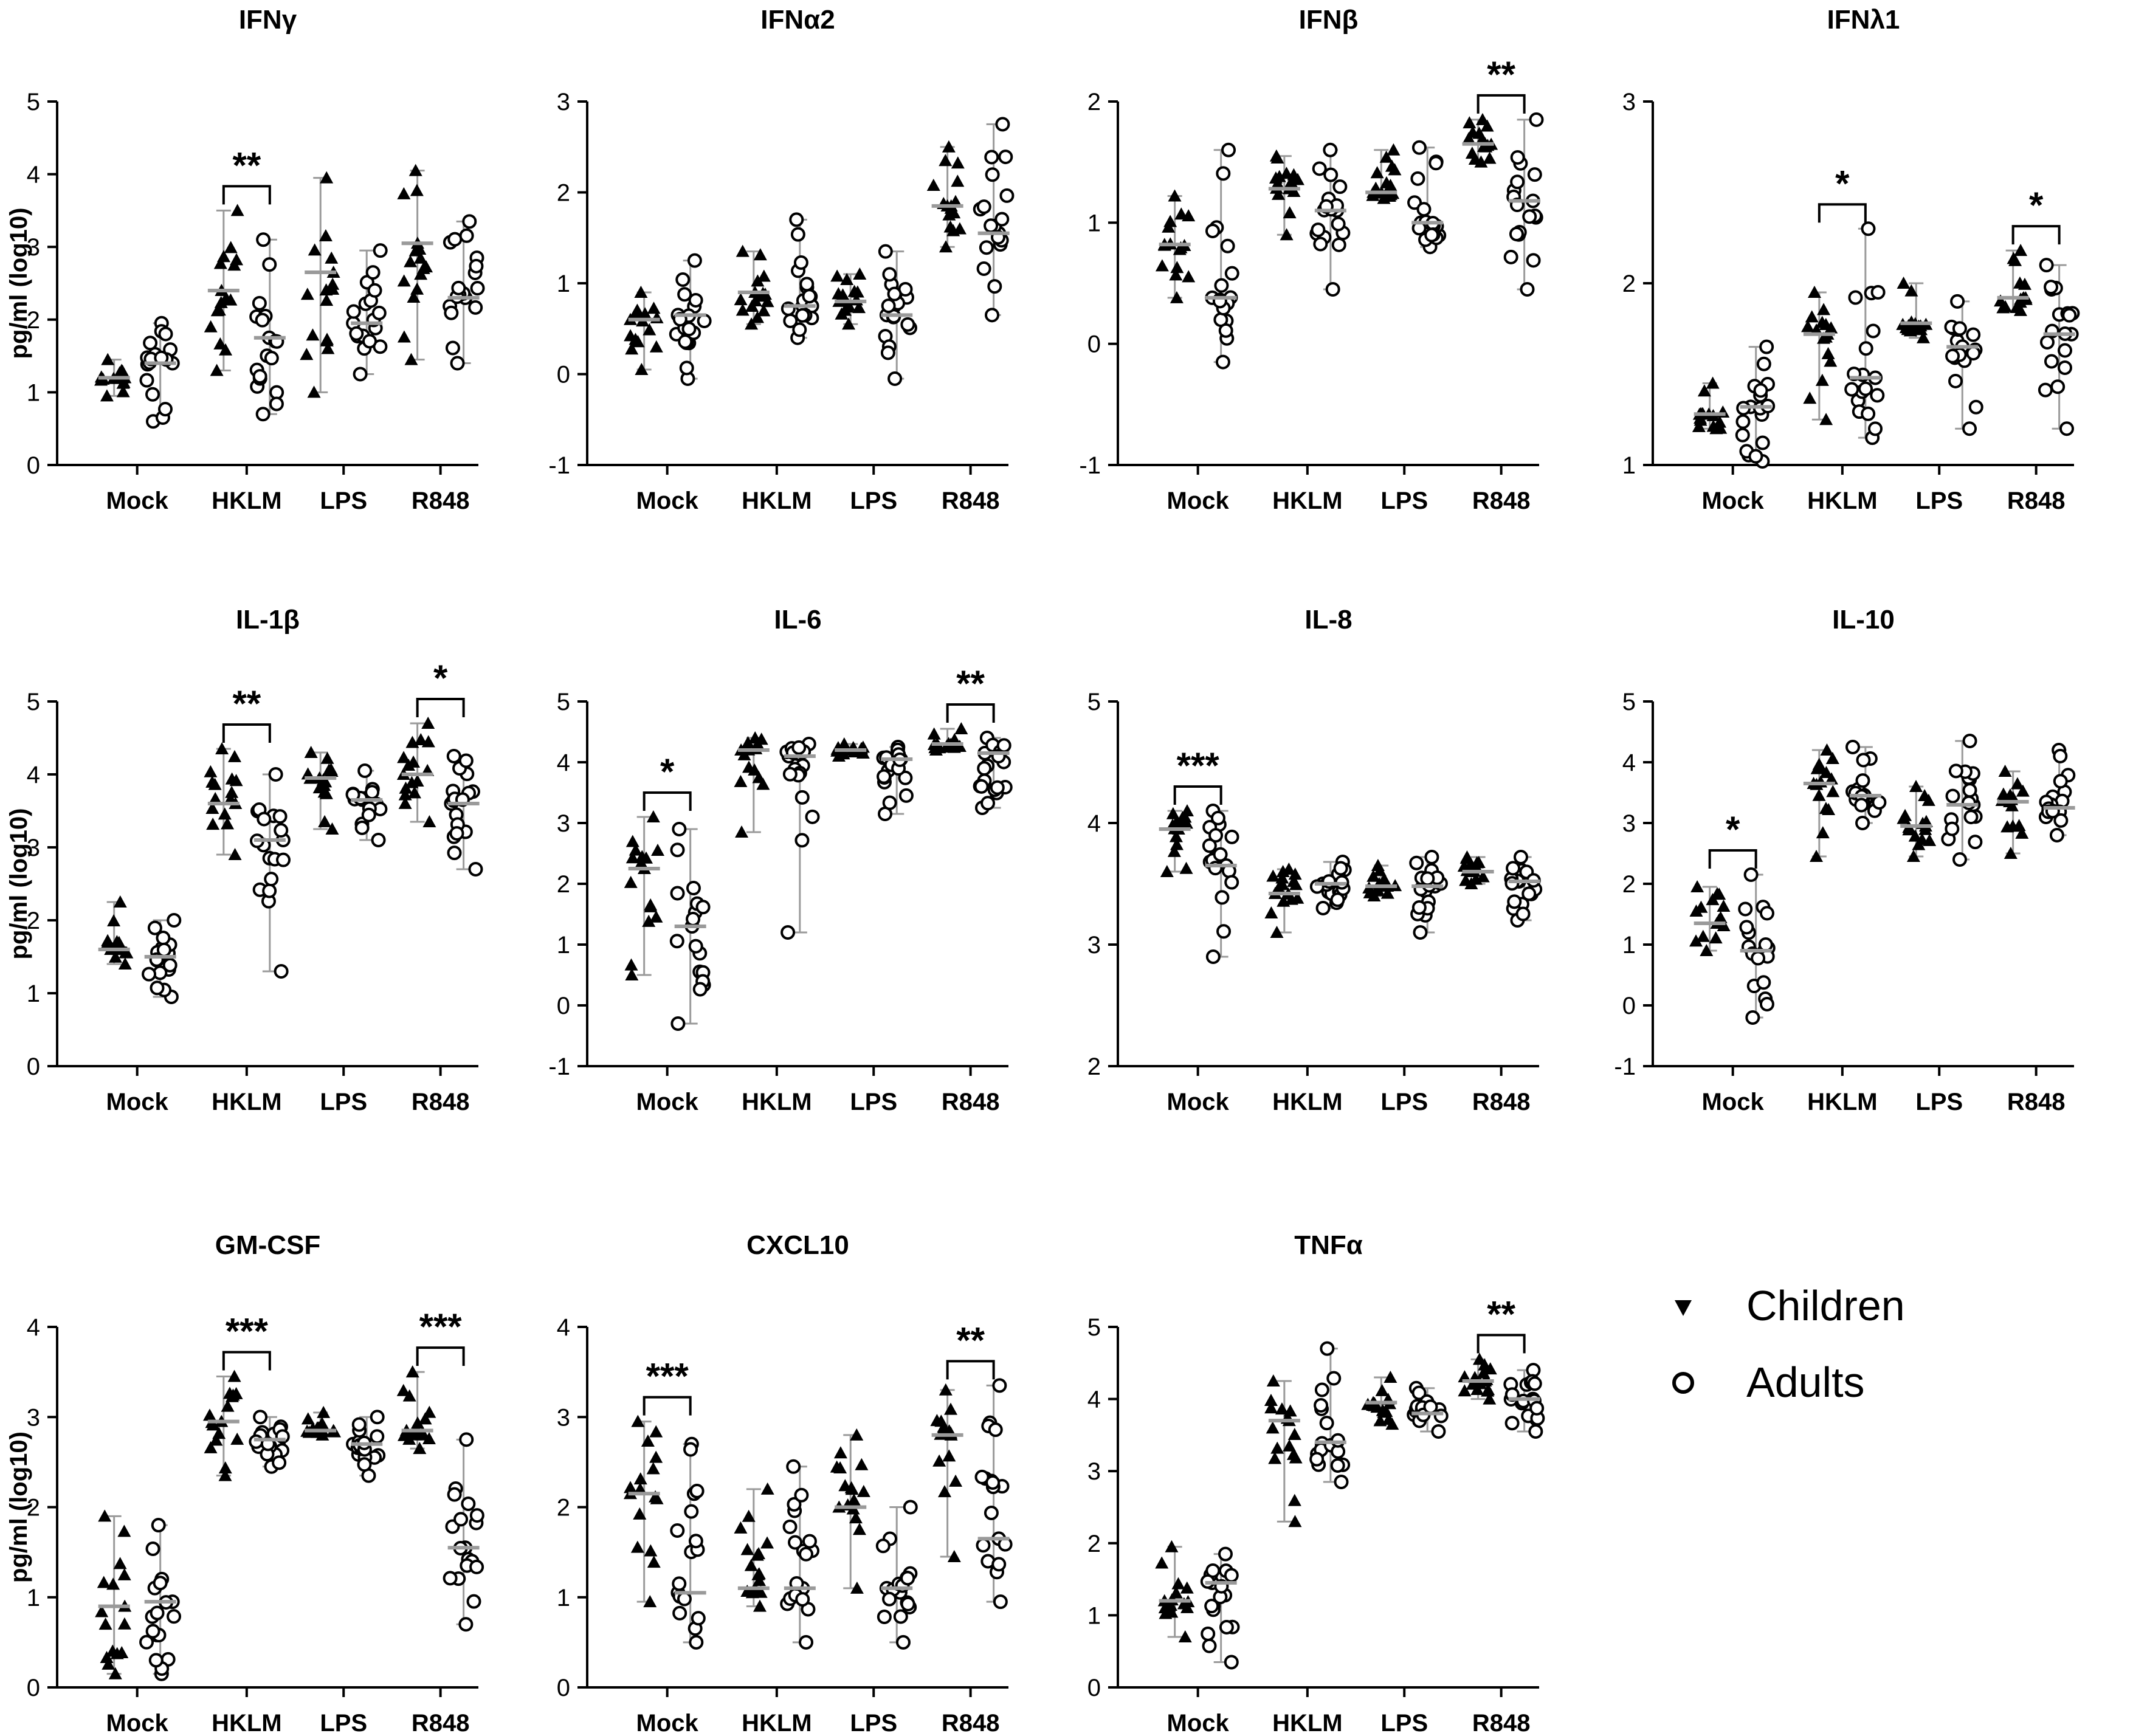 Image resolution: width=2133 pixels, height=1736 pixels. What do you see at coordinates (797, 20) in the screenshot?
I see `panel-title: IFNα2` at bounding box center [797, 20].